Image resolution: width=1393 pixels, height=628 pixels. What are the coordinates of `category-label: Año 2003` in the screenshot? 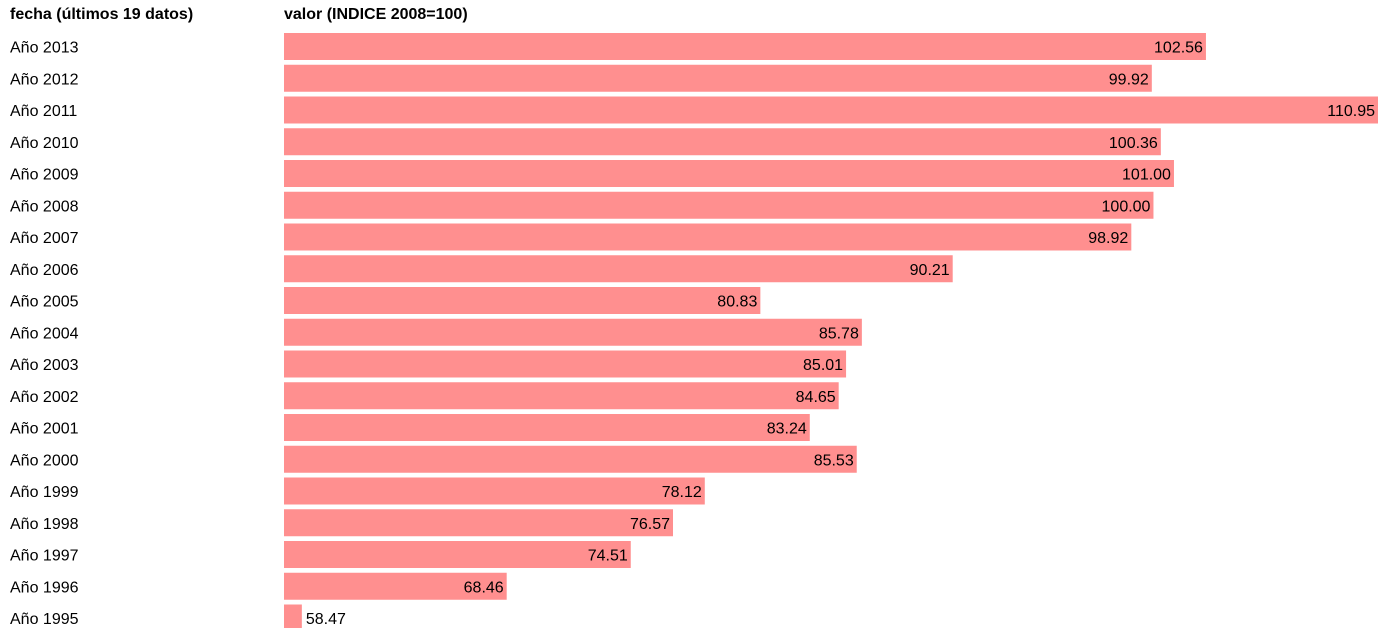 It's located at (44, 365).